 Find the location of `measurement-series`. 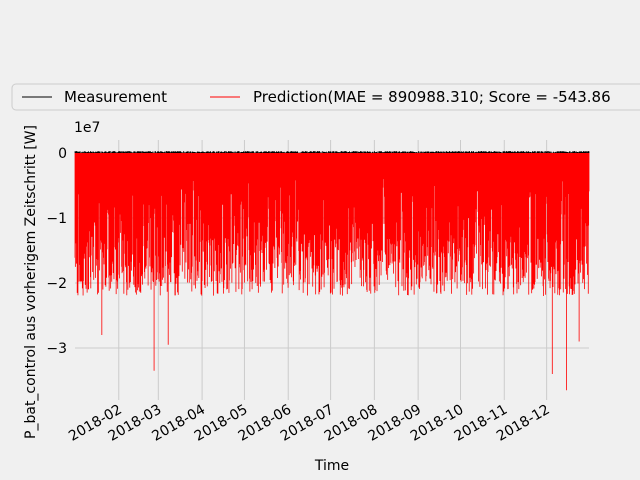

measurement-series is located at coordinates (332, 152).